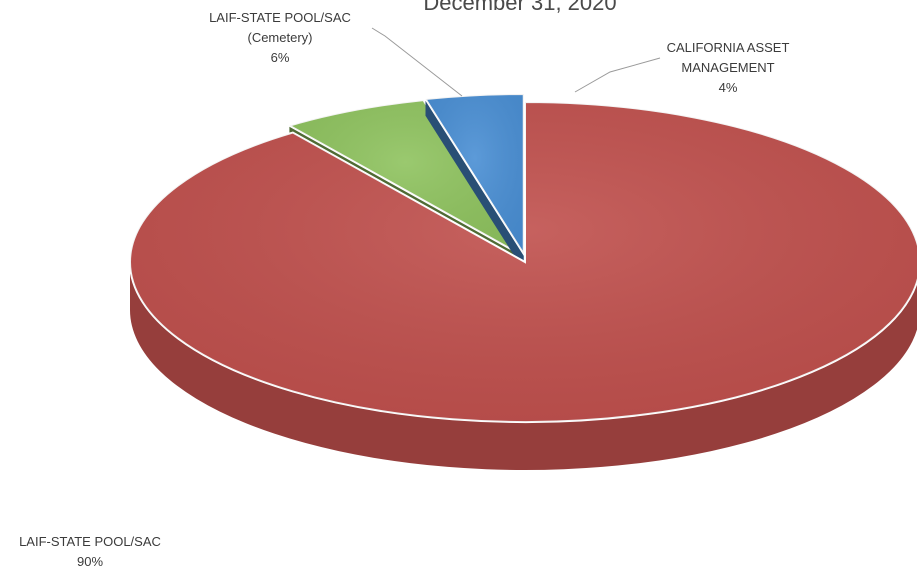 The height and width of the screenshot is (573, 917). Describe the element at coordinates (728, 87) in the screenshot. I see `slice-value-label: 4%` at that location.